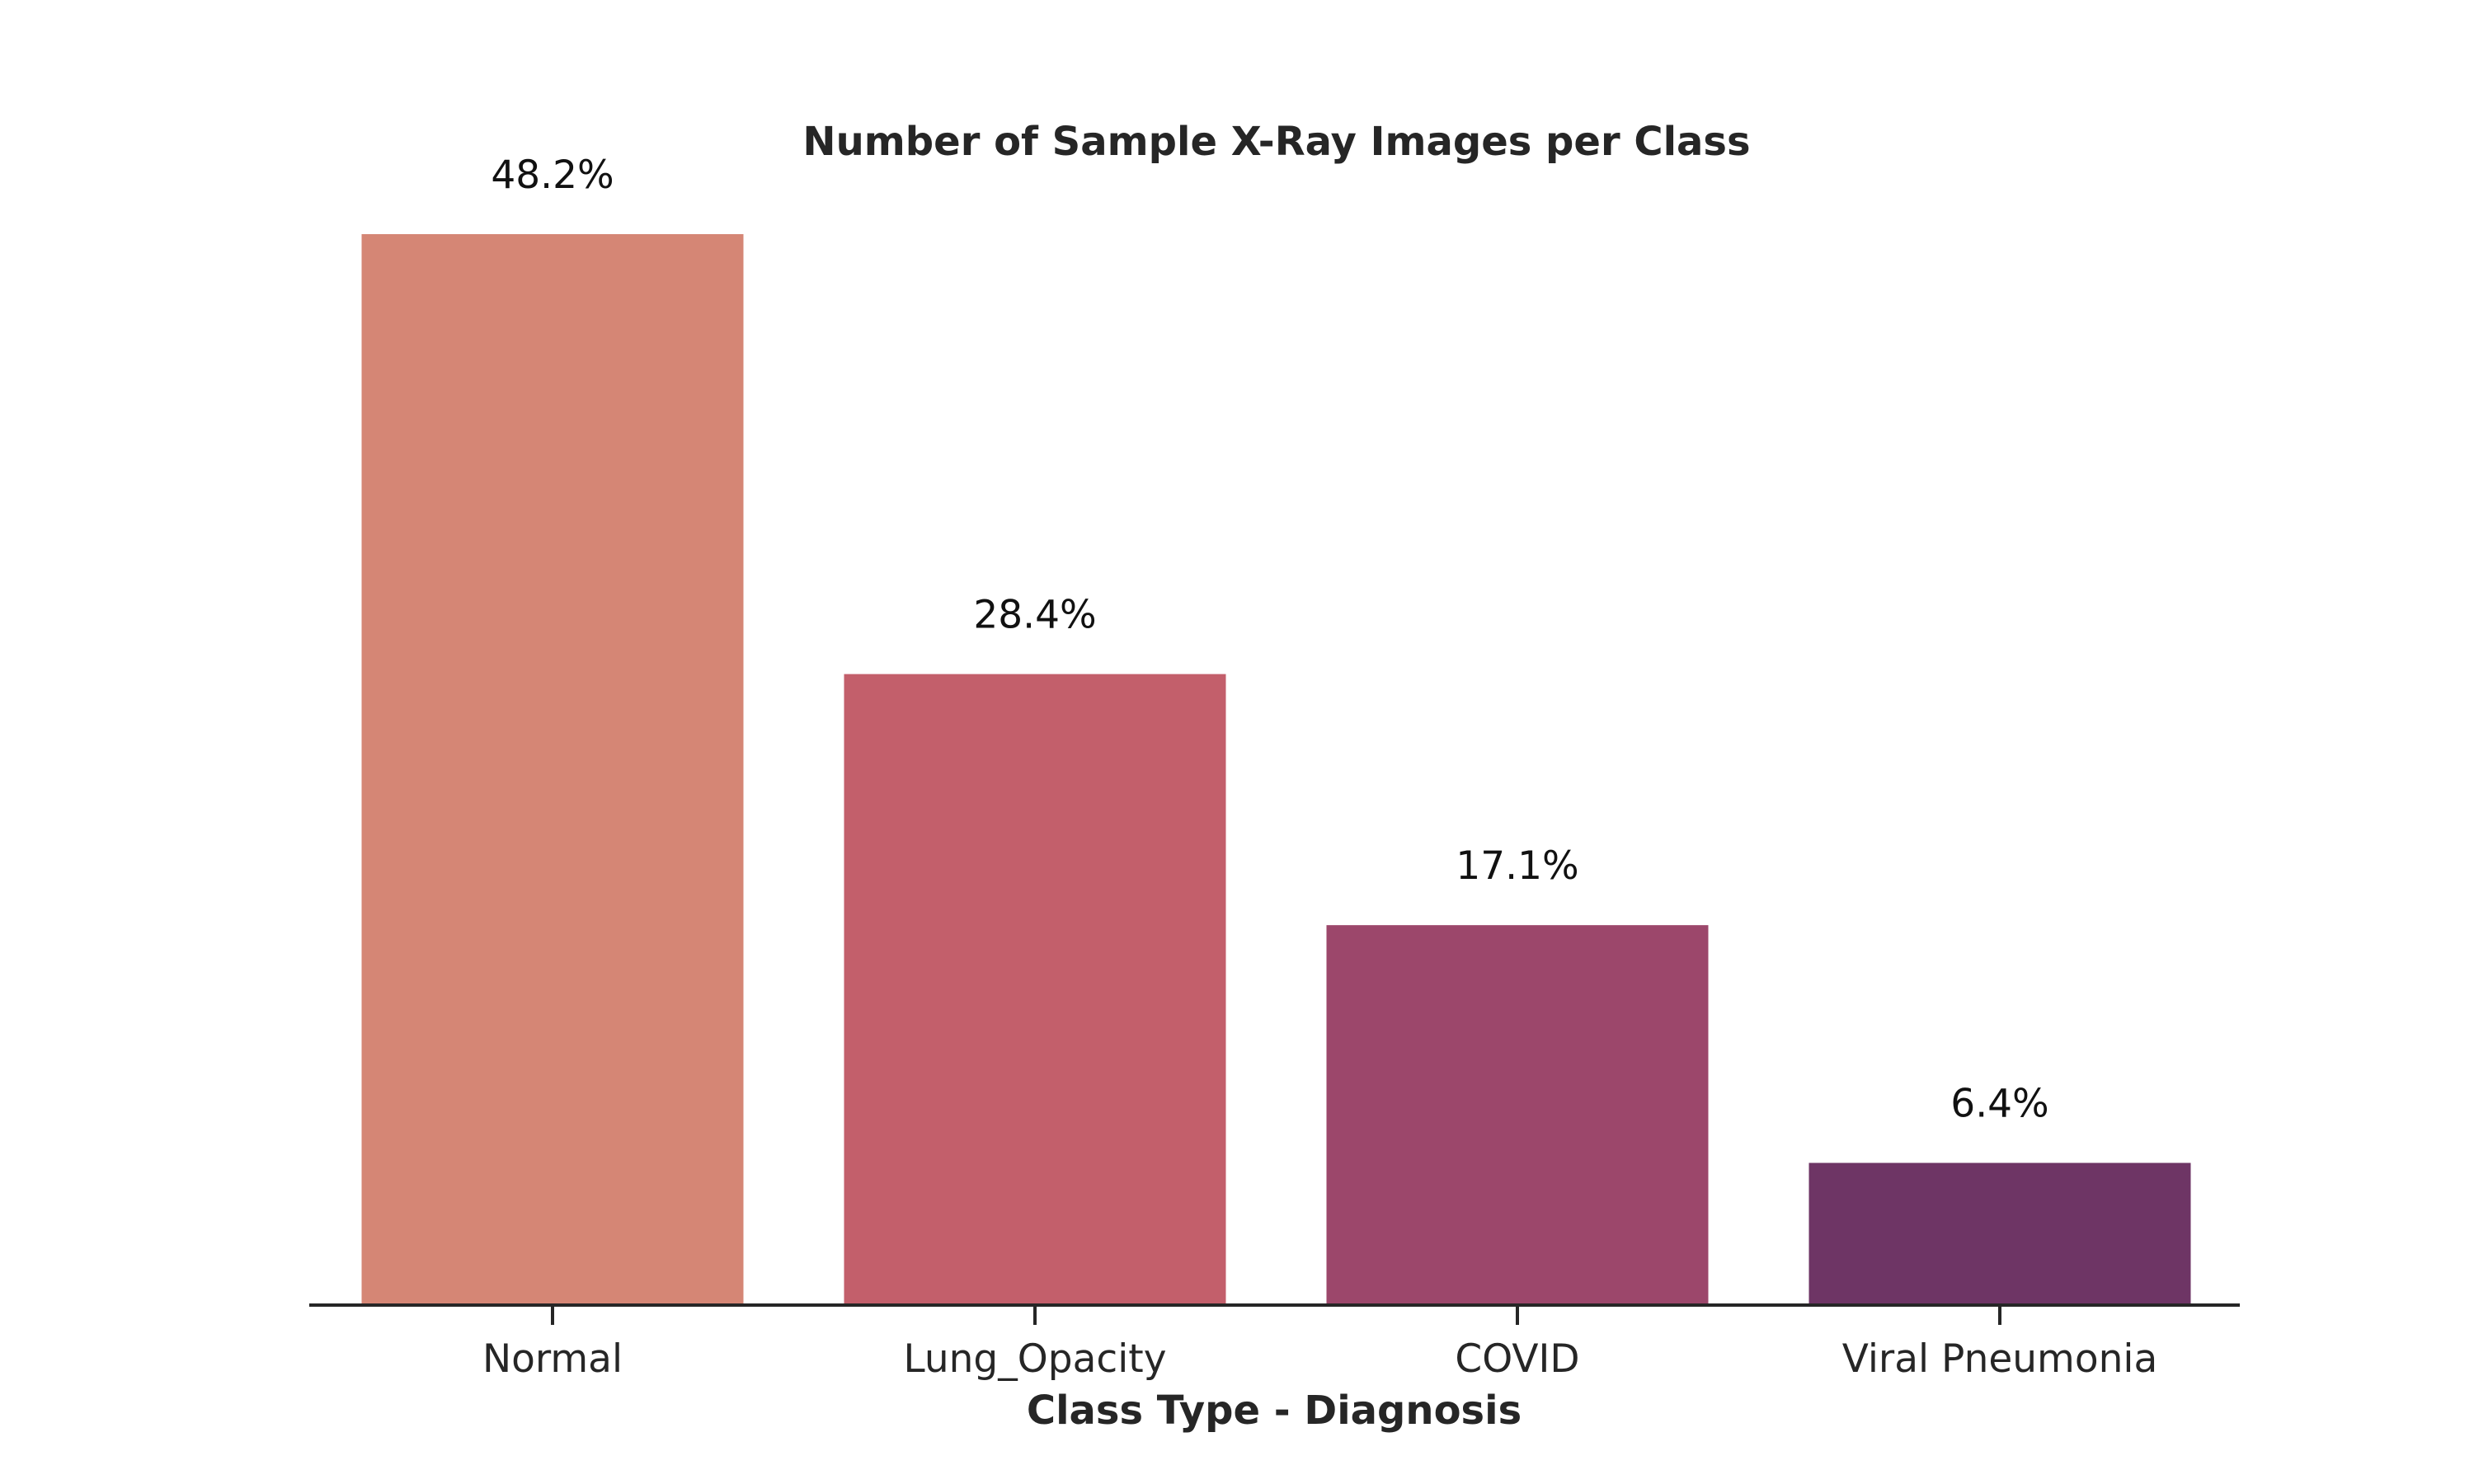  Describe the element at coordinates (1276, 142) in the screenshot. I see `chart-title: Number of Sample X-Ray Images per Class` at that location.